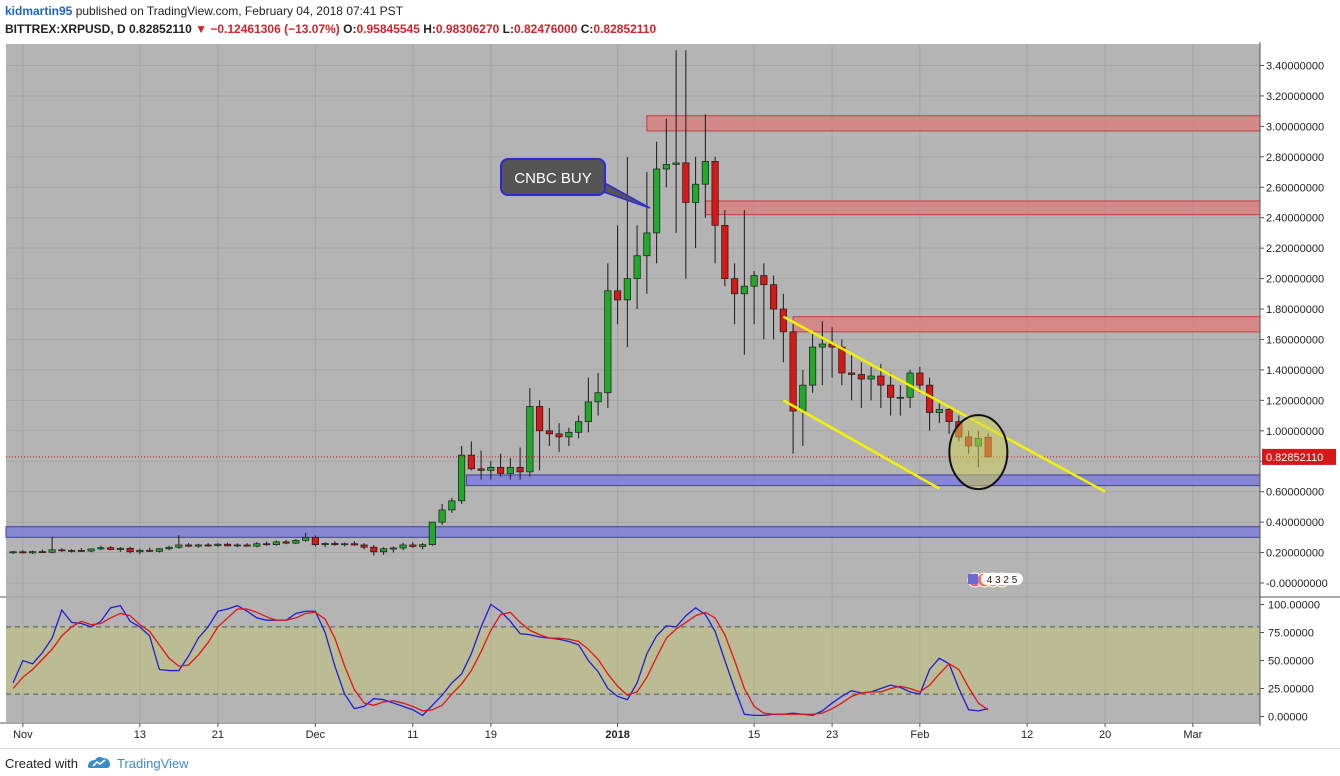 This screenshot has height=776, width=1340. Describe the element at coordinates (275, 29) in the screenshot. I see `change-value: −0.12461306 (−13.07%)` at that location.